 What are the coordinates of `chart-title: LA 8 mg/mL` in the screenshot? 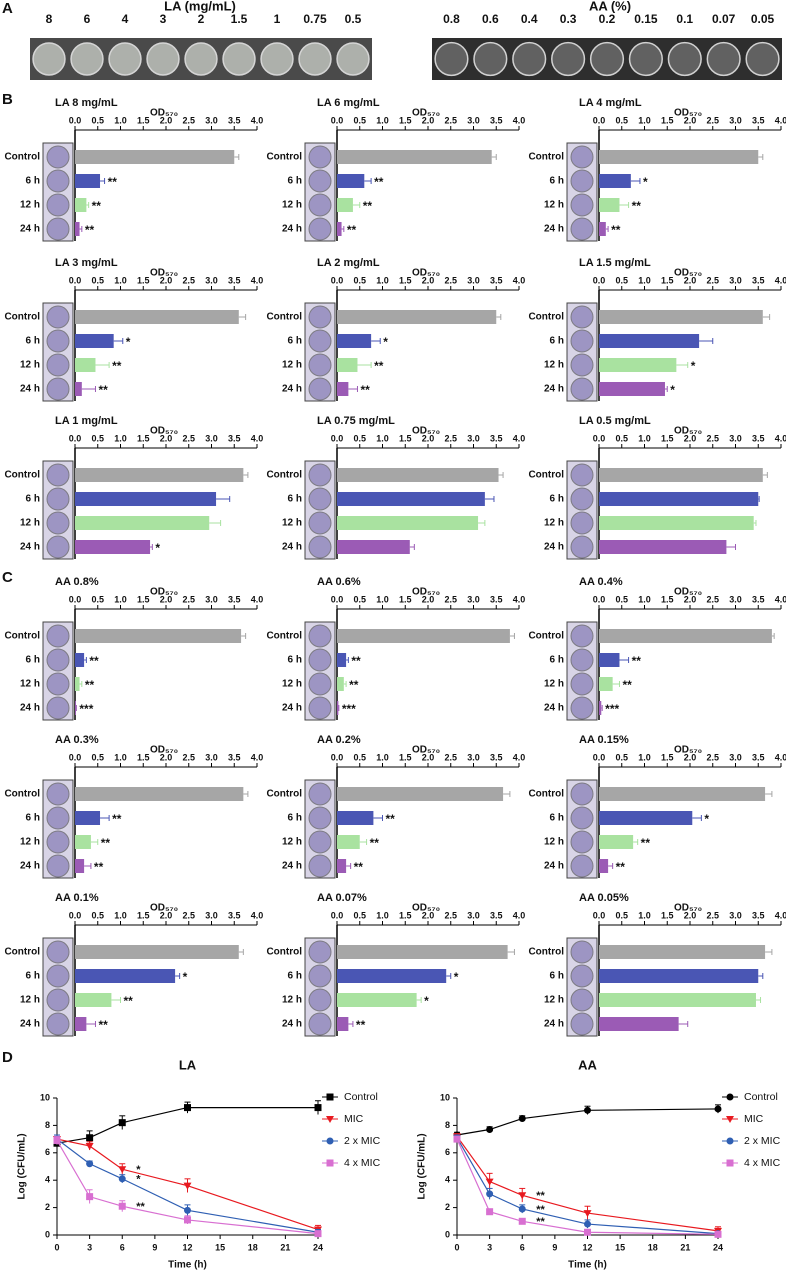 It's located at (86, 103).